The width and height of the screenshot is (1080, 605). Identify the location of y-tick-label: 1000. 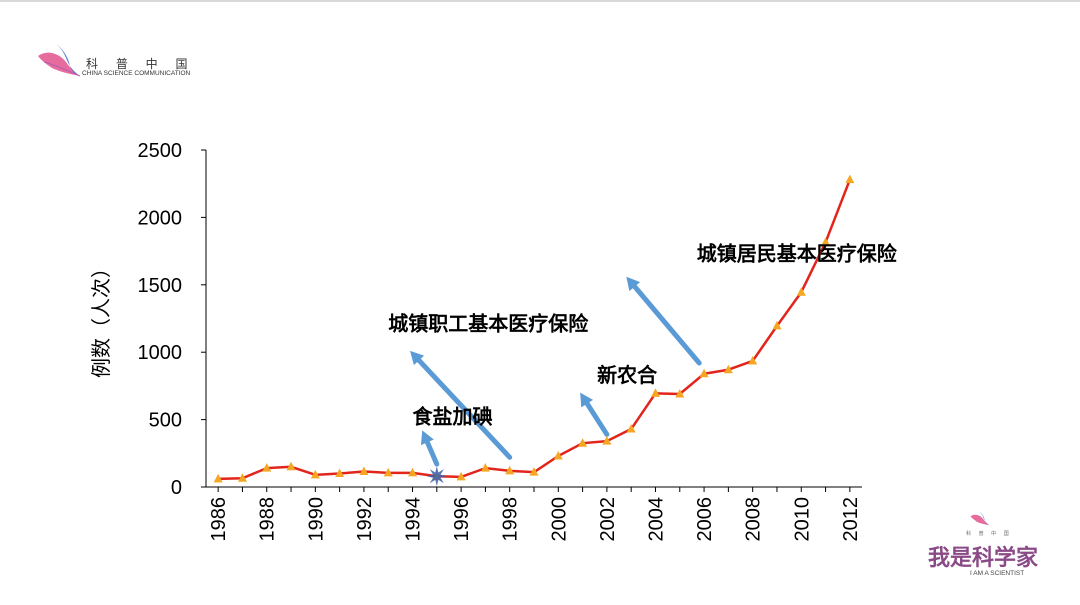
(160, 353).